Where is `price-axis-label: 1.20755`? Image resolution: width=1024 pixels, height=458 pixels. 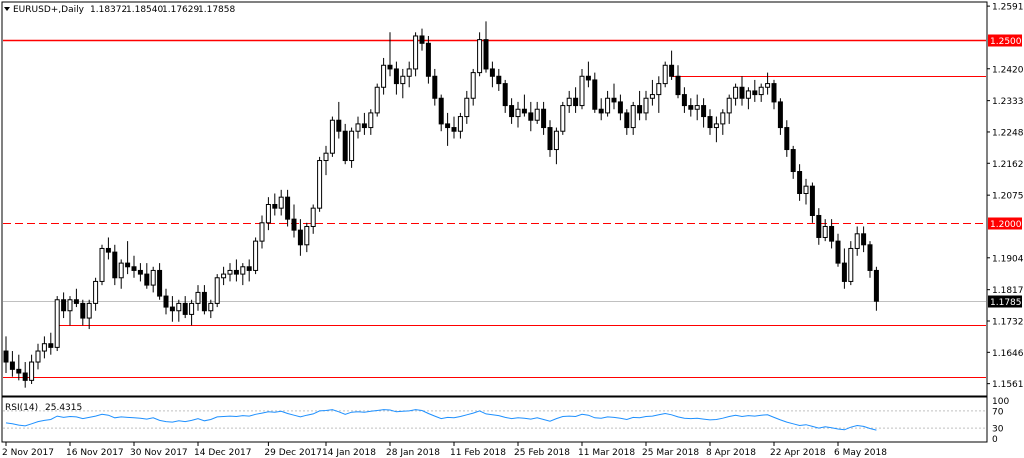 price-axis-label: 1.20755 is located at coordinates (1008, 197).